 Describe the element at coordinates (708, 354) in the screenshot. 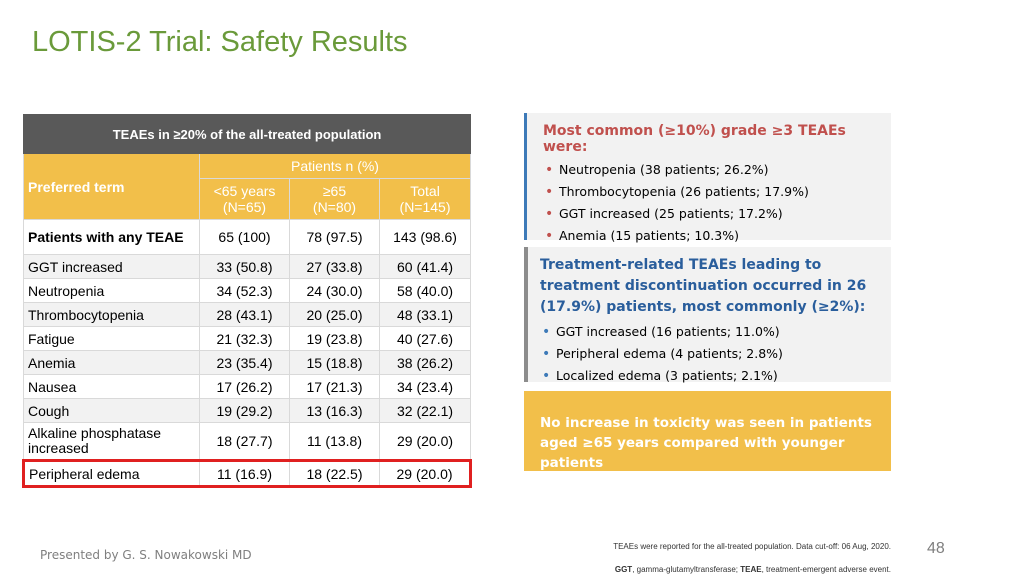

I see `list-item: • Peripheral edema (4 patients; 2.8%)` at that location.